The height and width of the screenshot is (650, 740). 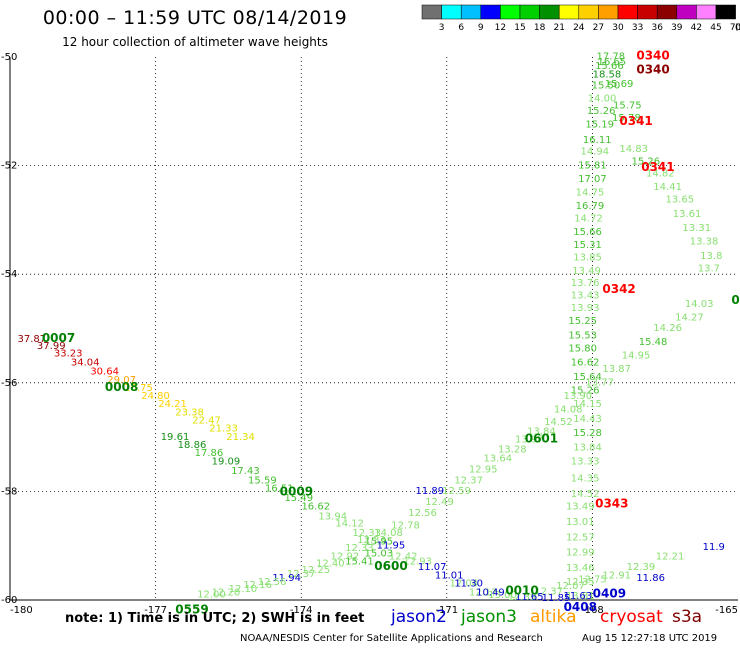 What do you see at coordinates (582, 335) in the screenshot?
I see `wave-height-label: 15.53` at bounding box center [582, 335].